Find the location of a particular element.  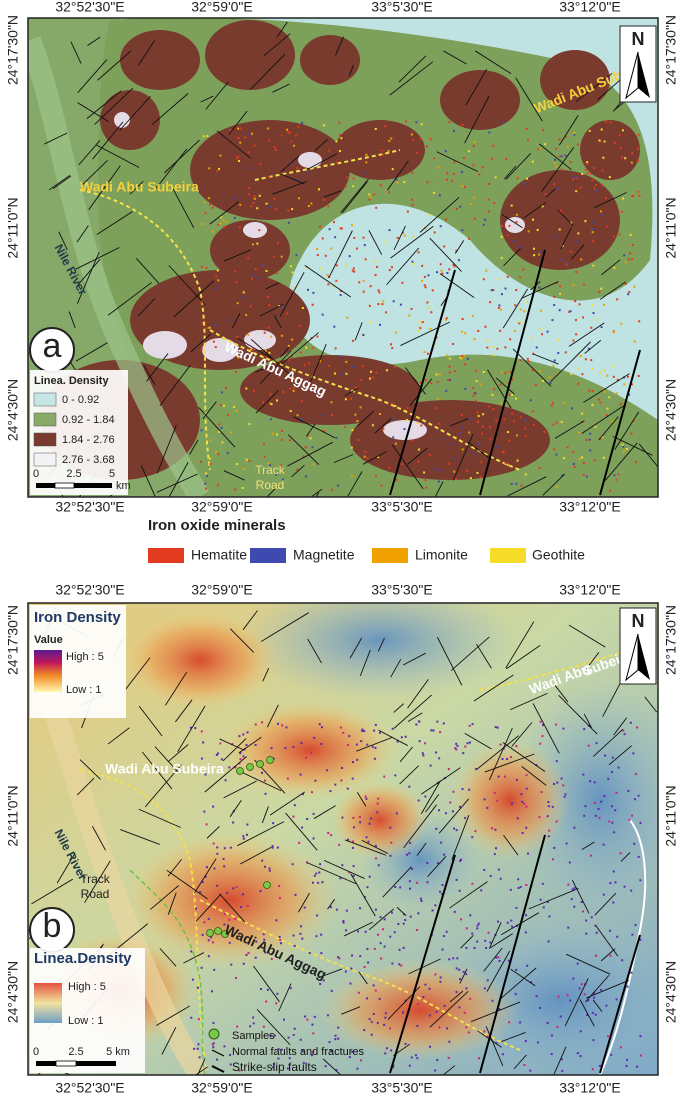

right-tick: 24°4'30"N is located at coordinates (671, 410).